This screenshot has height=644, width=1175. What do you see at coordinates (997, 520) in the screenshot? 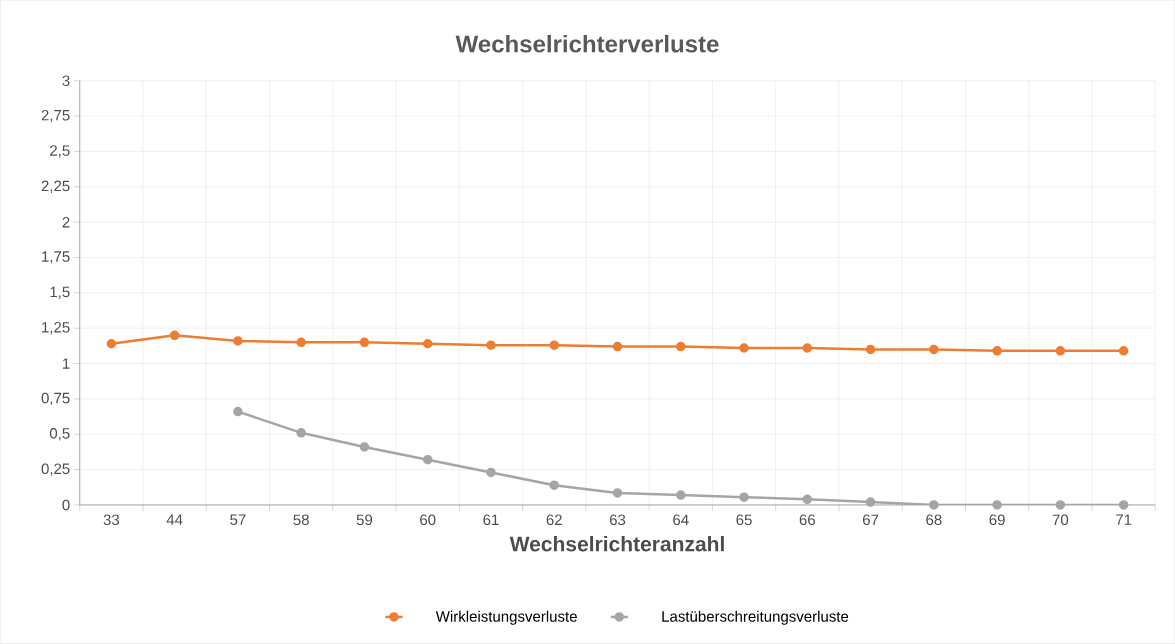
I see `x-tick-label: 69` at bounding box center [997, 520].